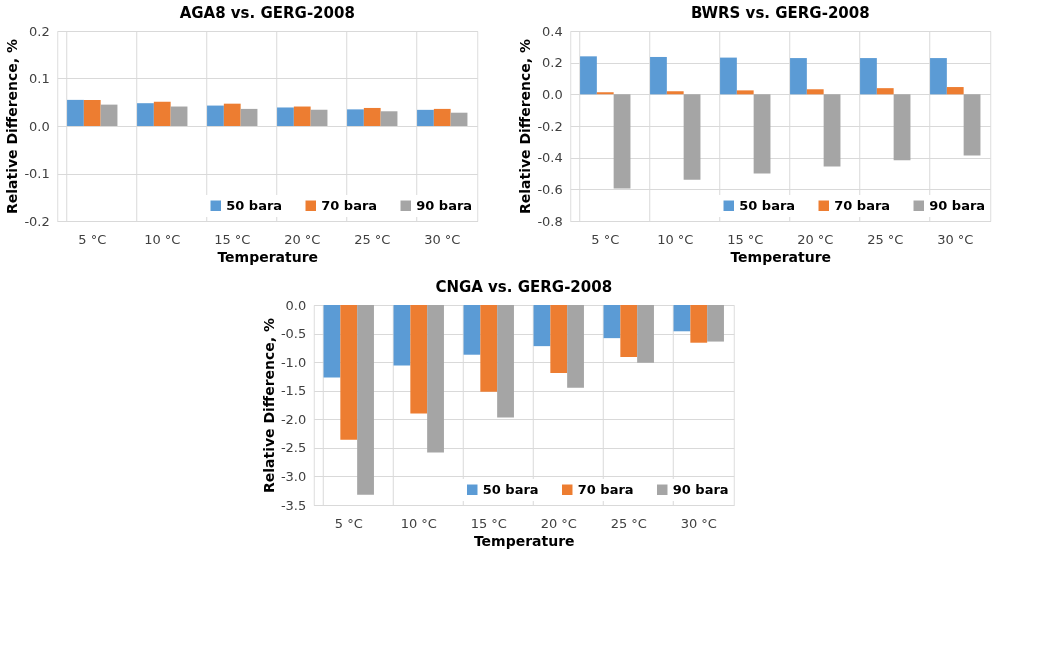 The image size is (1059, 648). Describe the element at coordinates (550, 158) in the screenshot. I see `y-tick-label: -0.4` at that location.